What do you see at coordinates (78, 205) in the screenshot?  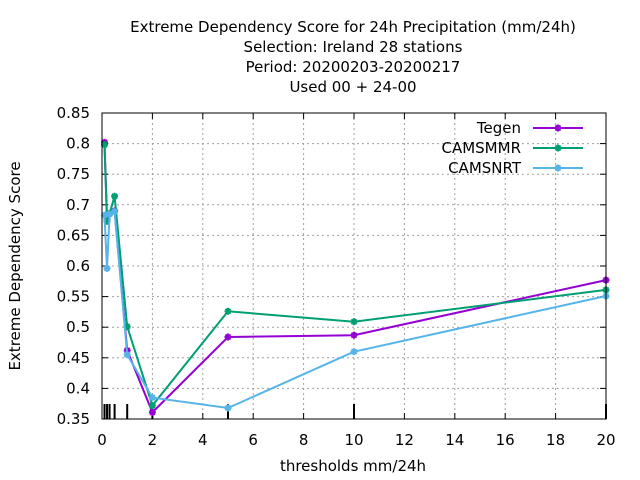 I see `y-tick-label: 0.7` at bounding box center [78, 205].